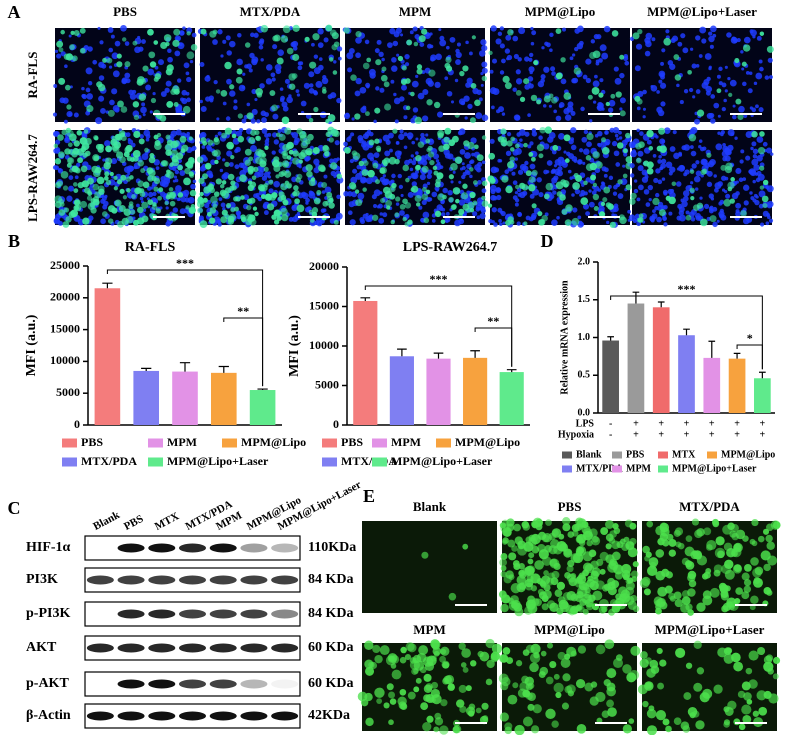 The image size is (791, 735). I want to click on legend-label: MPM, so click(639, 468).